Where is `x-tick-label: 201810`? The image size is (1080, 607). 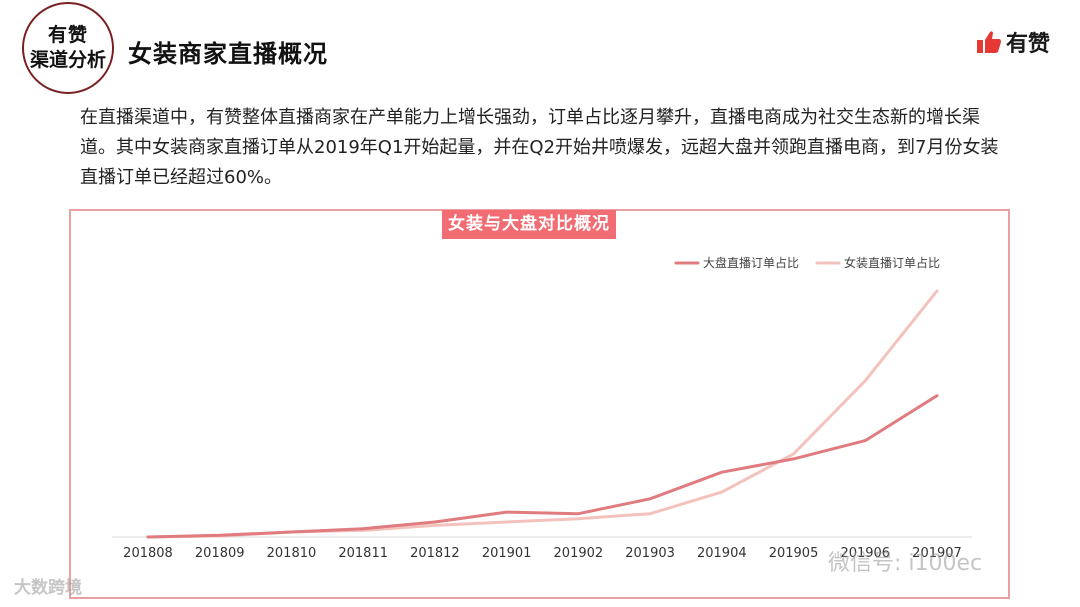 x-tick-label: 201810 is located at coordinates (292, 553).